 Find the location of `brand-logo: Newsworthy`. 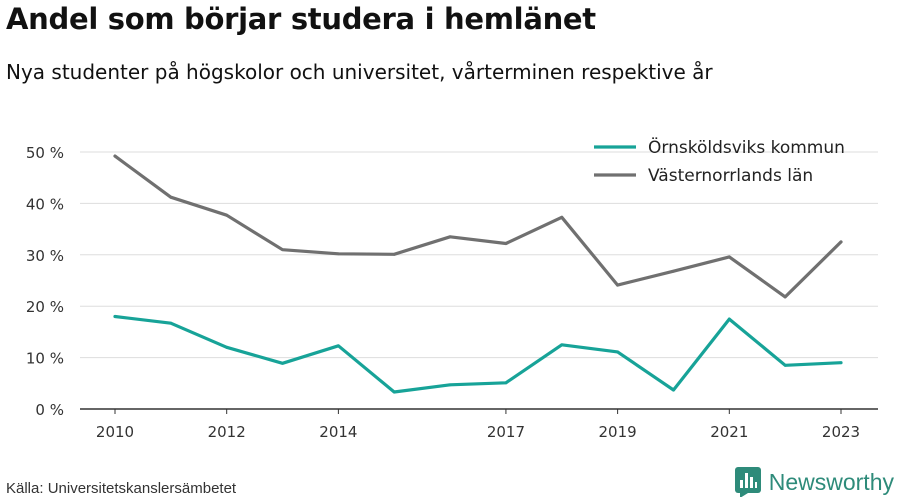

brand-logo: Newsworthy is located at coordinates (814, 482).